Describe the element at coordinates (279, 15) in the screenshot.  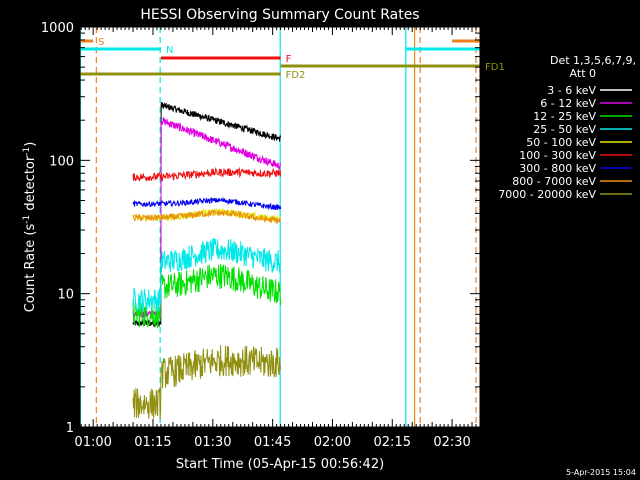
I see `chart-title: HESSI Observing Summary Count Rates` at that location.